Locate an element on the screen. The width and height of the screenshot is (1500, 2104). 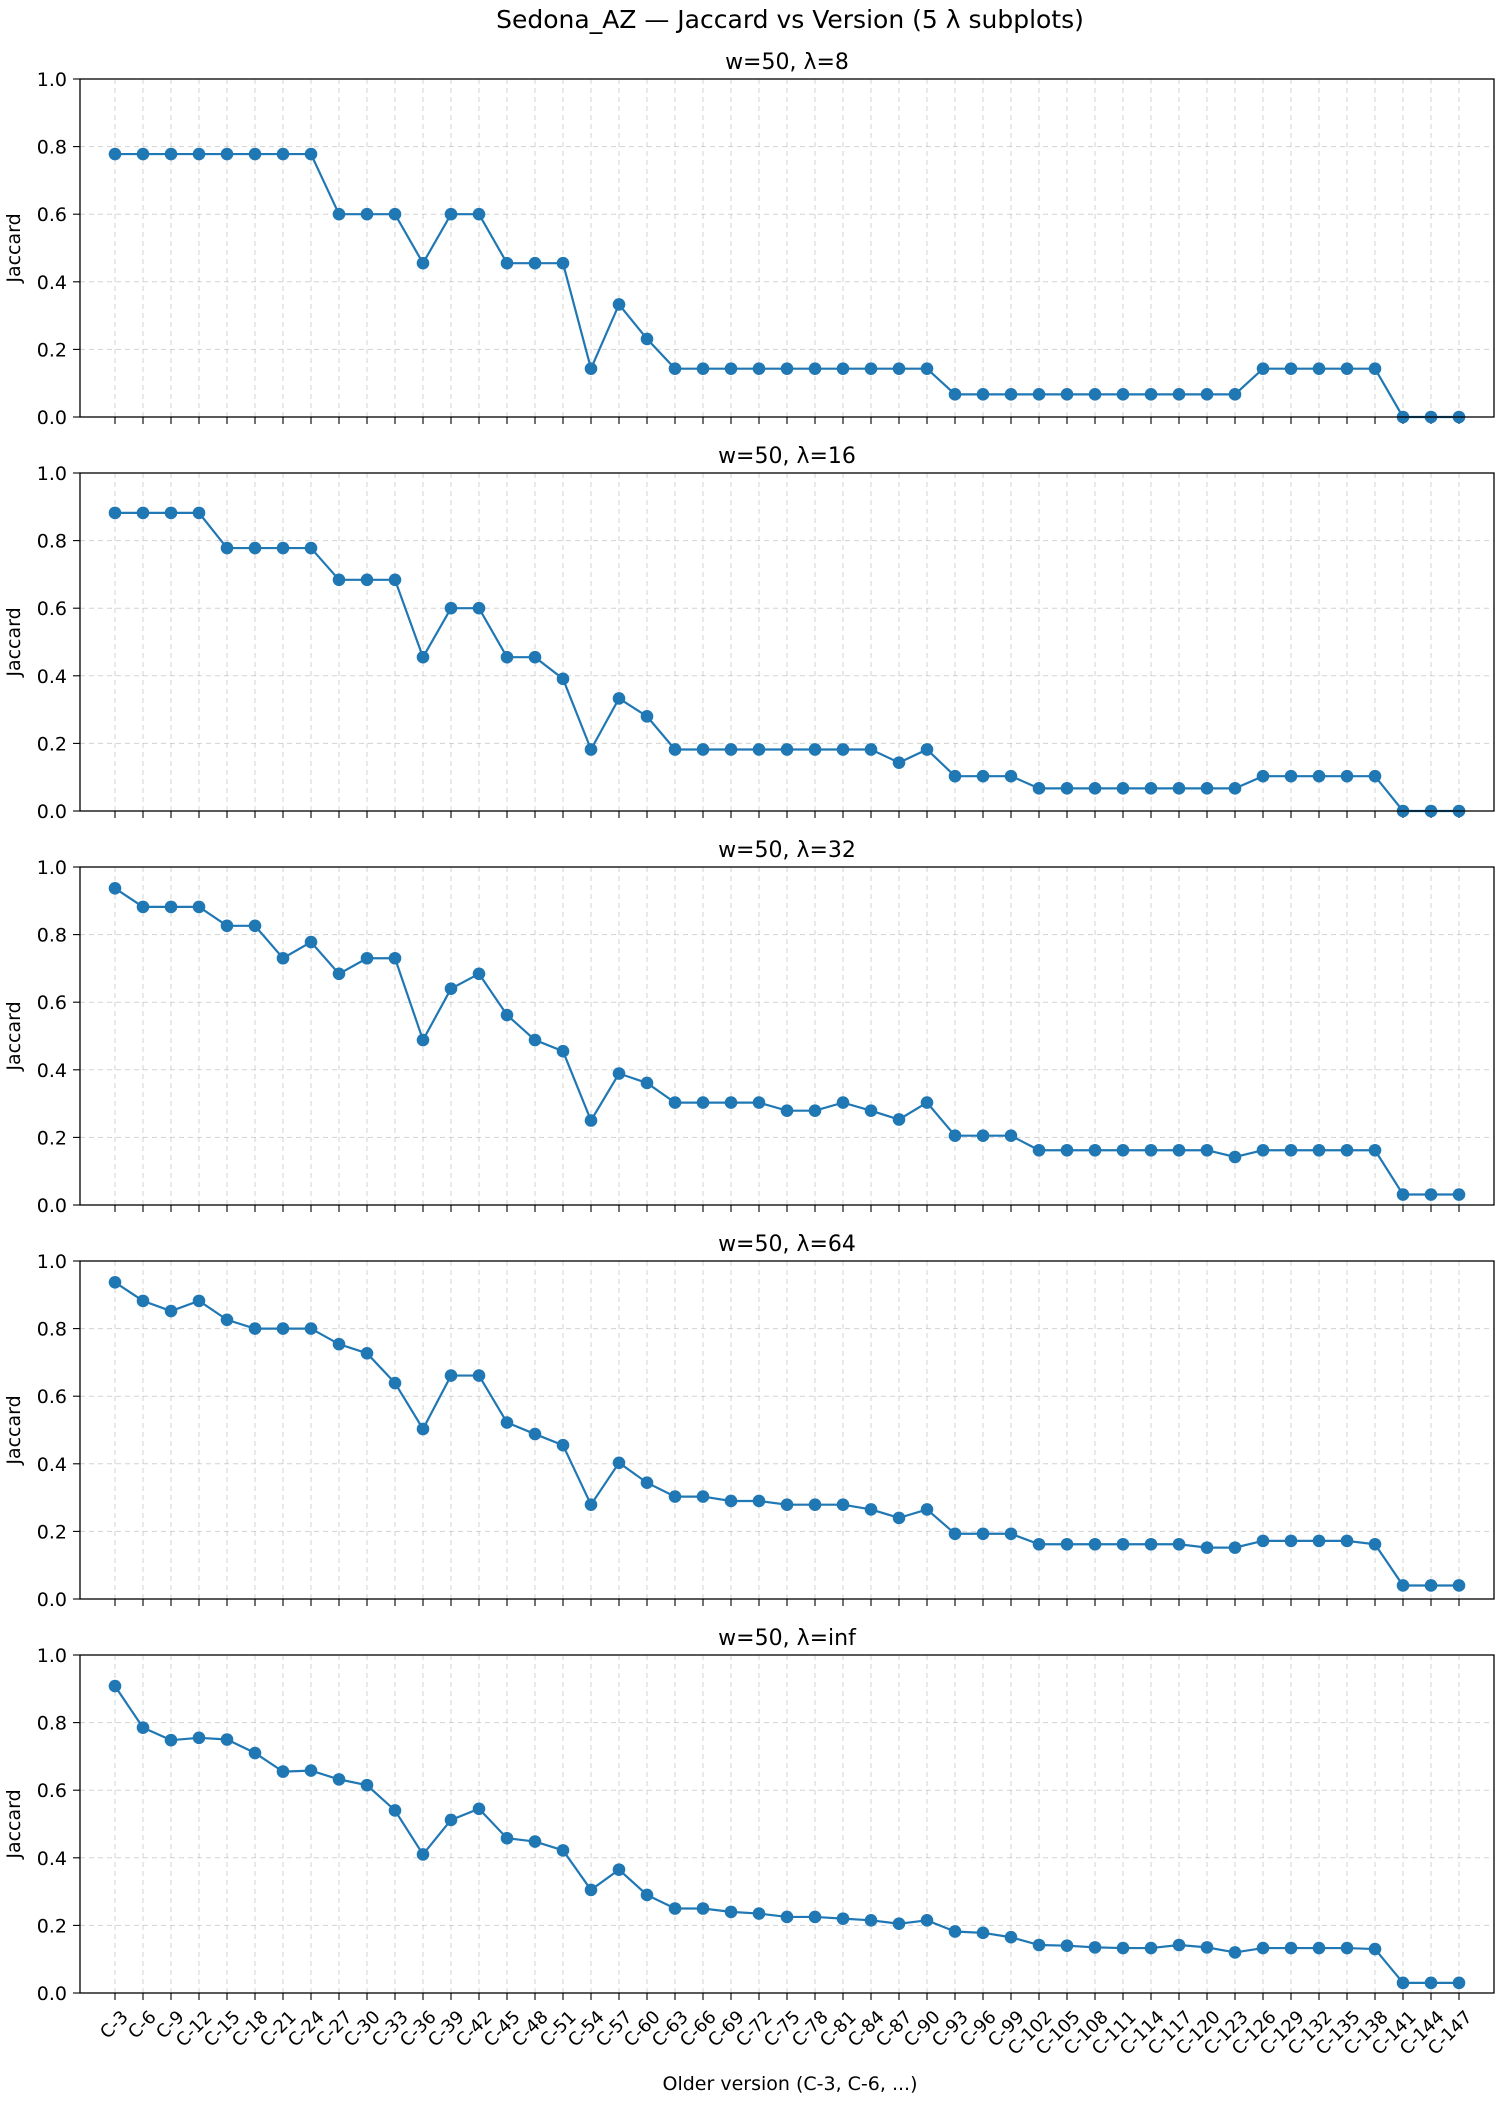
y-tick-label: 0.2 is located at coordinates (52, 1926).